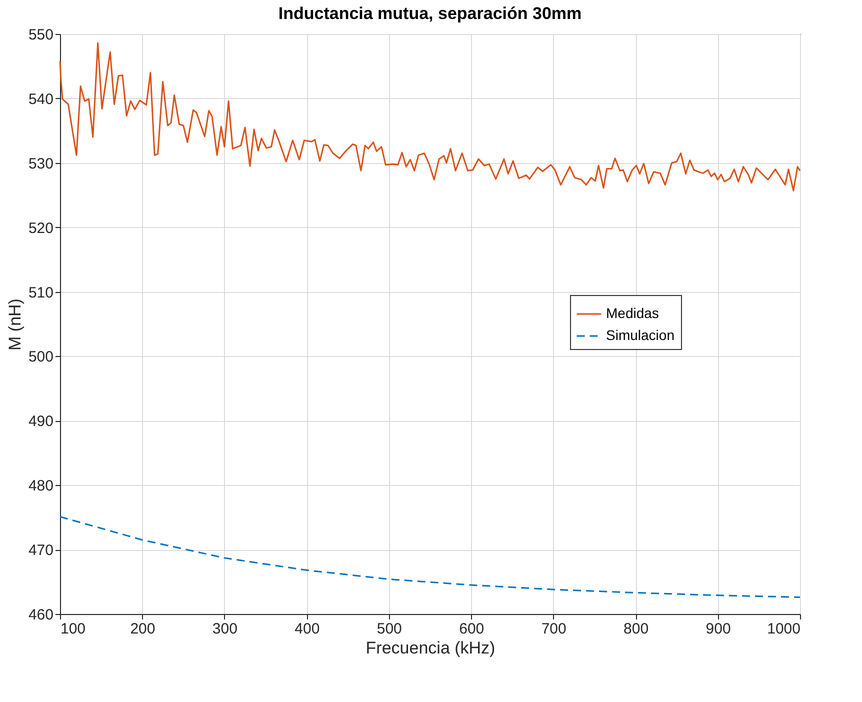  I want to click on y-tick-label: 480, so click(41, 486).